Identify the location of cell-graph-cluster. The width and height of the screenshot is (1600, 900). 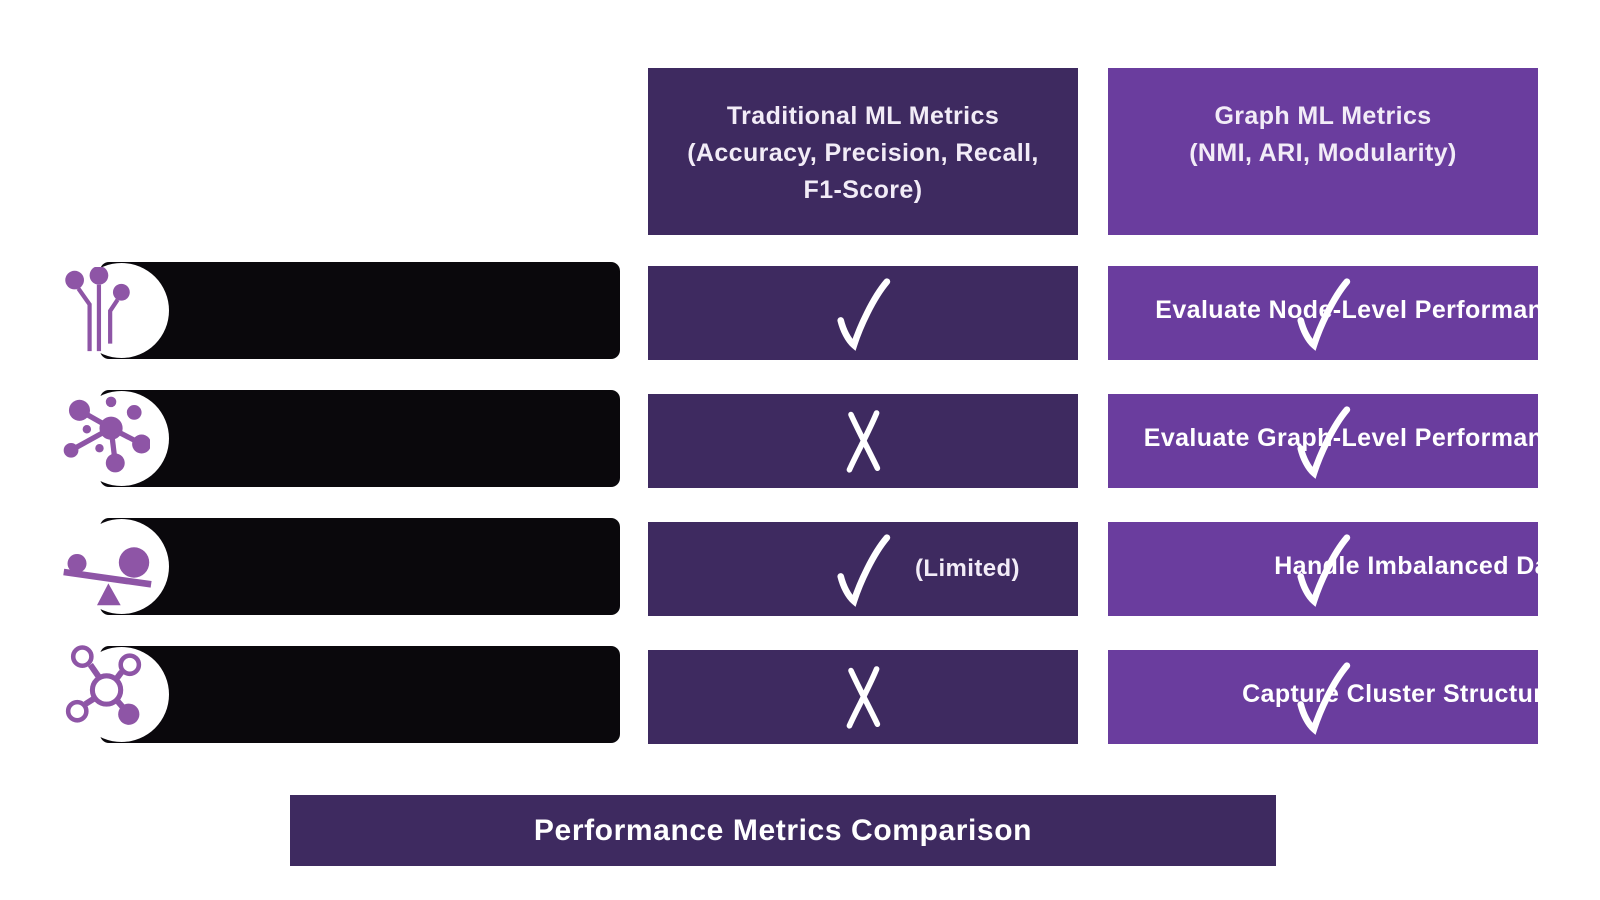
(1323, 697).